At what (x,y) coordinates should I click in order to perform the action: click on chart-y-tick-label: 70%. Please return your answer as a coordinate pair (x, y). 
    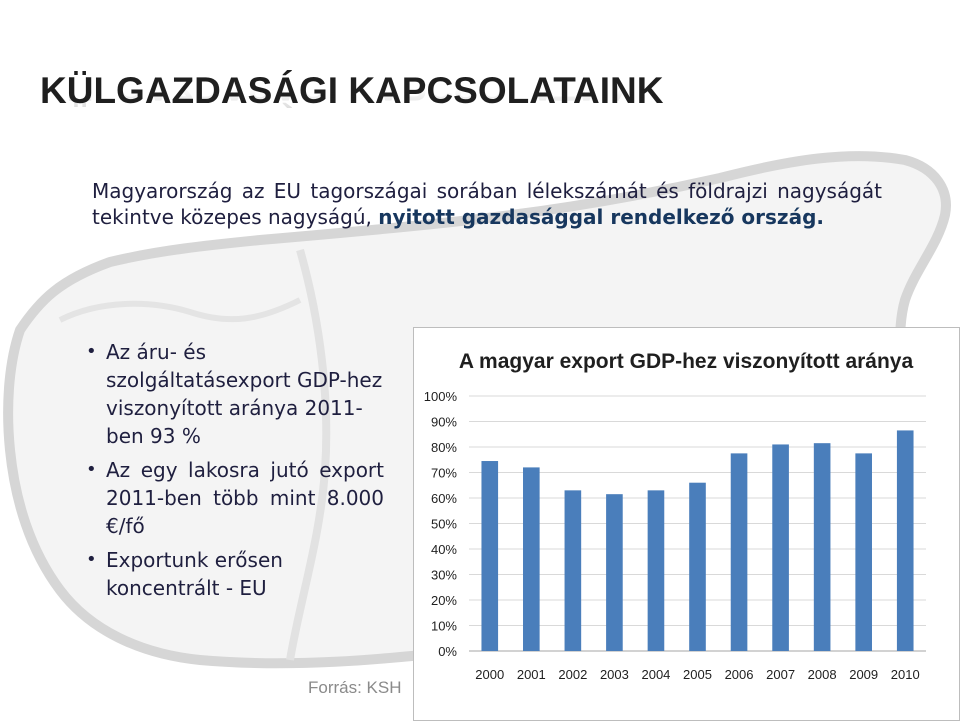
    Looking at the image, I should click on (444, 473).